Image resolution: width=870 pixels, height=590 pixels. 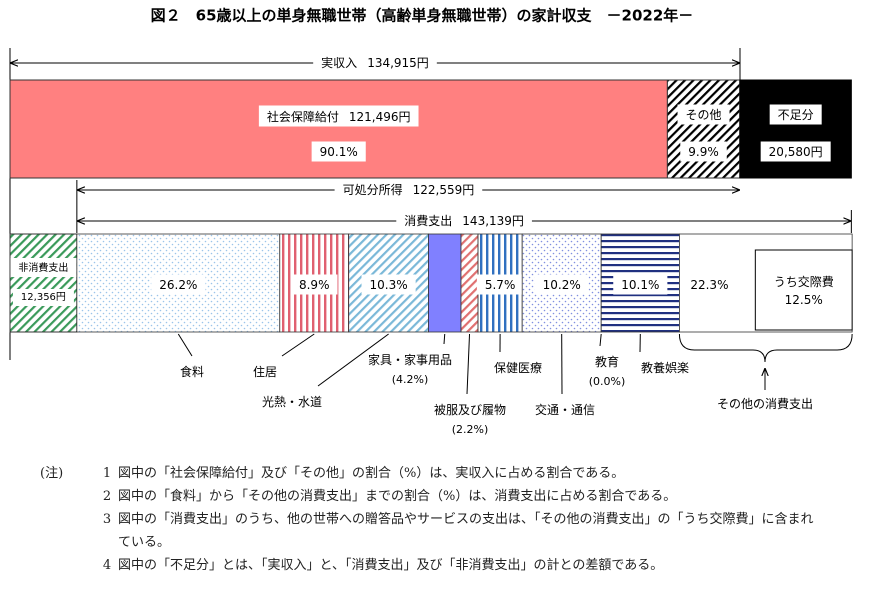 What do you see at coordinates (265, 372) in the screenshot?
I see `category-label: 住居` at bounding box center [265, 372].